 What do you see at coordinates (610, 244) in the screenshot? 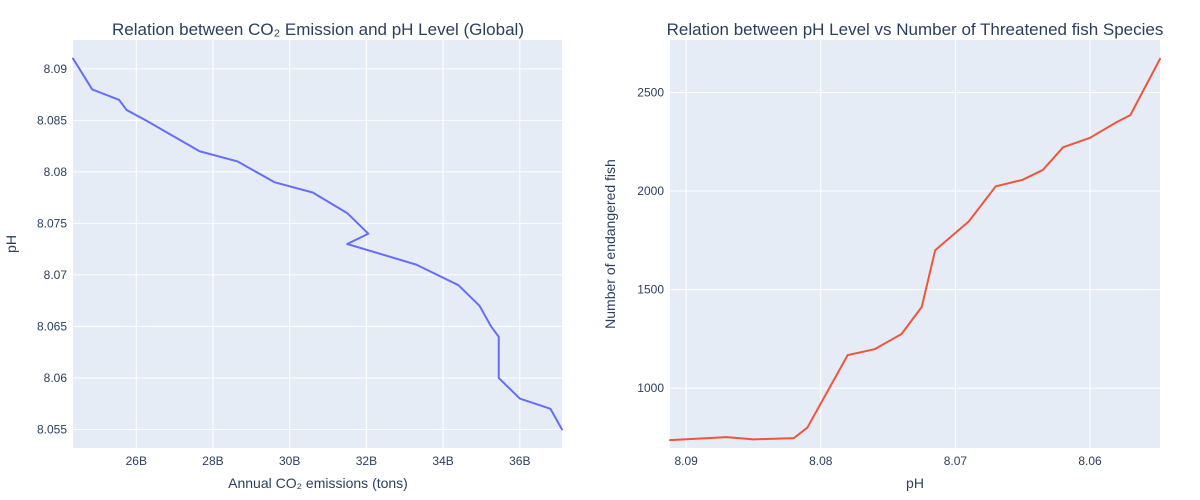
I see `y-axis-label: Number of endangered fish` at bounding box center [610, 244].